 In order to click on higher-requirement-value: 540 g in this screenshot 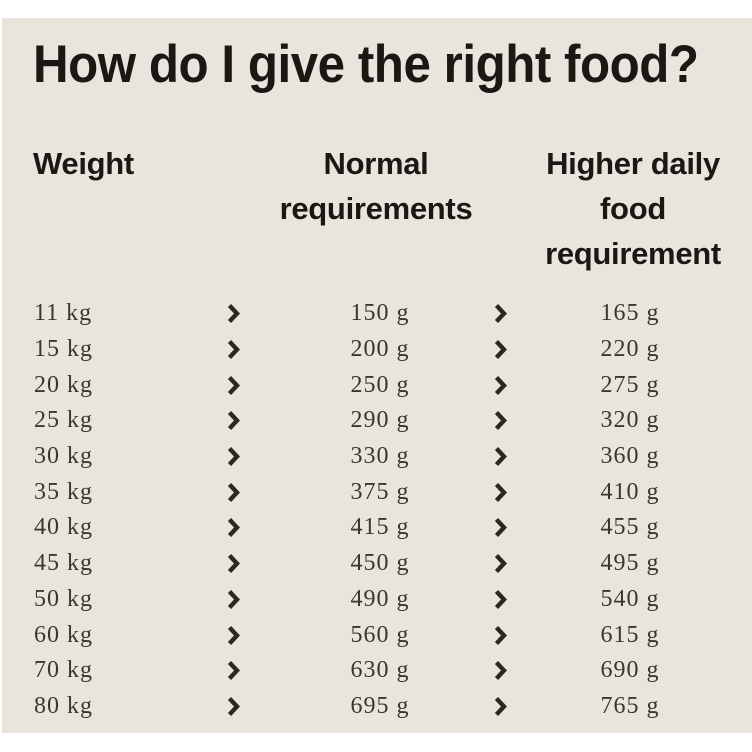, I will do `click(630, 598)`.